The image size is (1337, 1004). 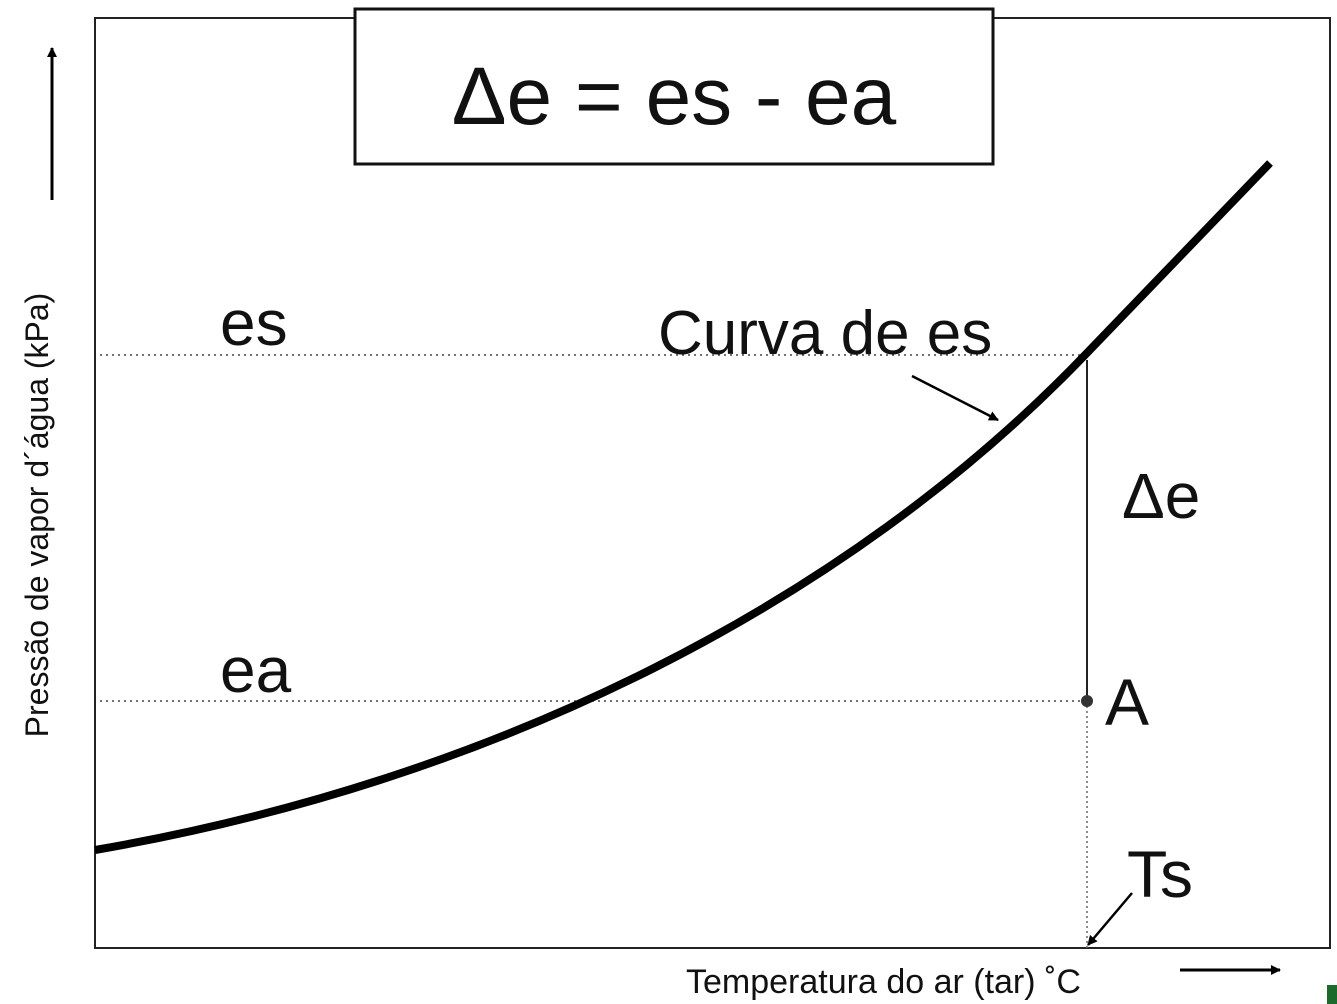 What do you see at coordinates (1332, 994) in the screenshot?
I see `corner-mark` at bounding box center [1332, 994].